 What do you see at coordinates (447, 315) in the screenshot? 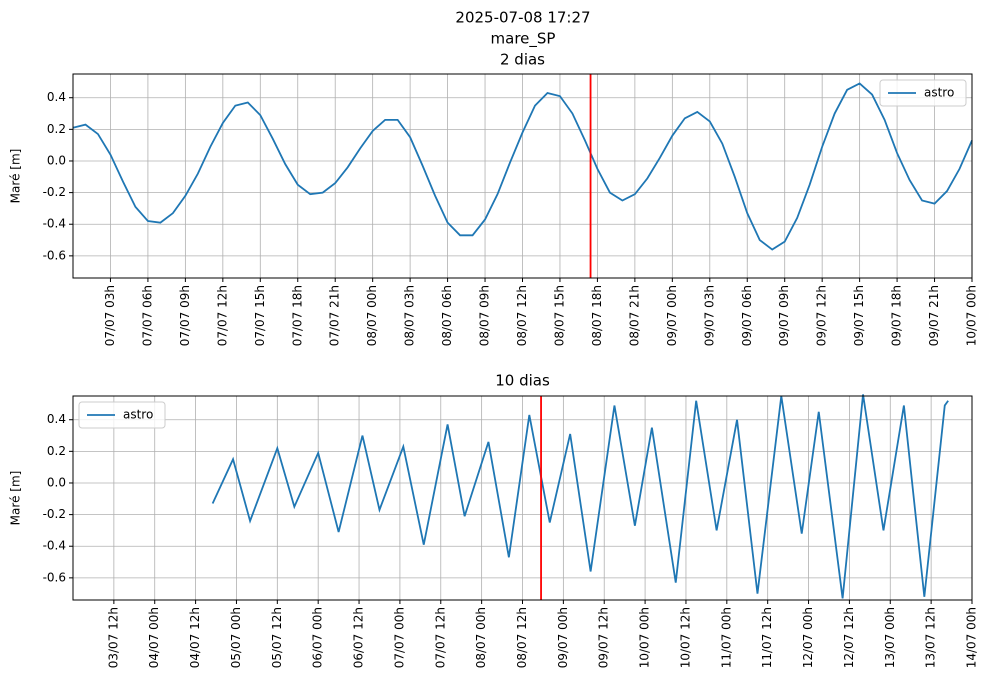
I see `x-tick-label: 08/07 06h` at bounding box center [447, 315].